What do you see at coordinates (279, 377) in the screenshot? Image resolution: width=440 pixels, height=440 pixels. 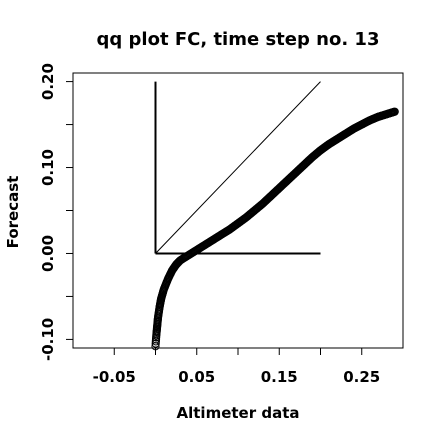 I see `x-tick-label: 0.15` at bounding box center [279, 377].